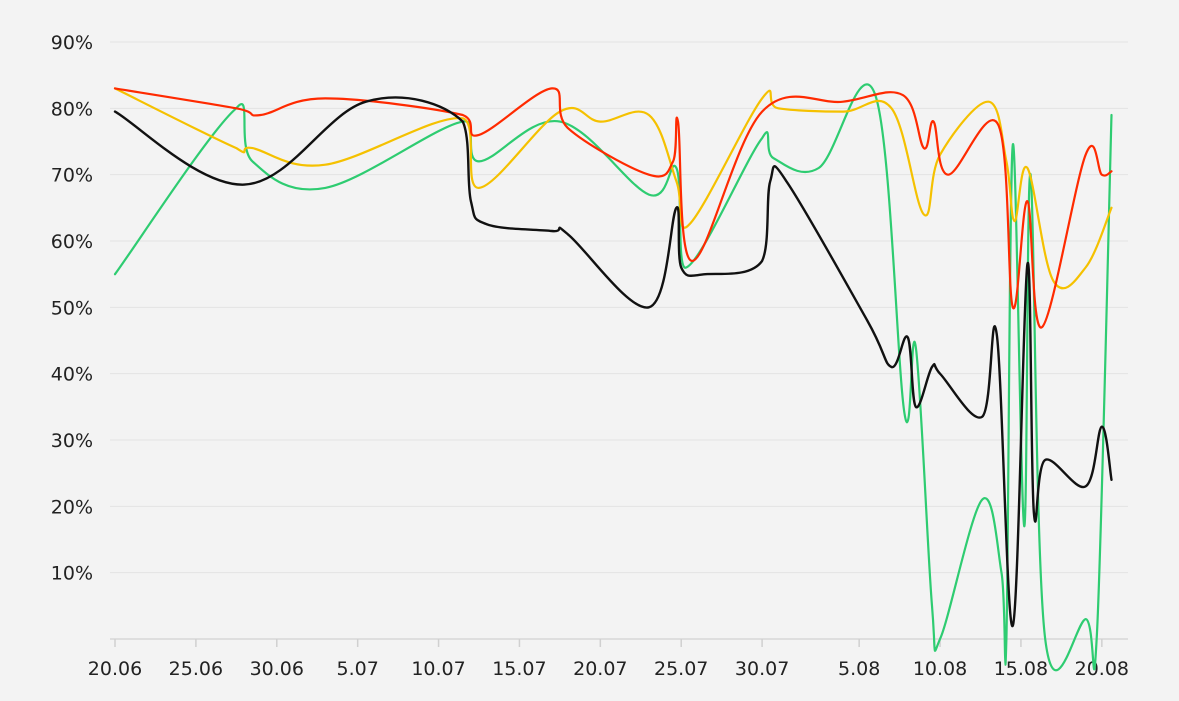 This screenshot has width=1179, height=701. What do you see at coordinates (72, 441) in the screenshot?
I see `y-tick-label: 30%` at bounding box center [72, 441].